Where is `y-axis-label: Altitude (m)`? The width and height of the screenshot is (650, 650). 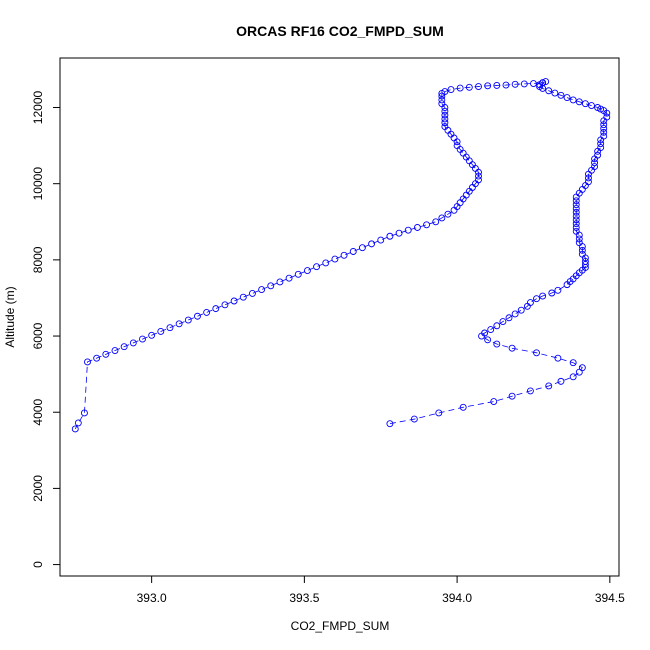
y-axis-label: Altitude (m) is located at coordinates (10, 316).